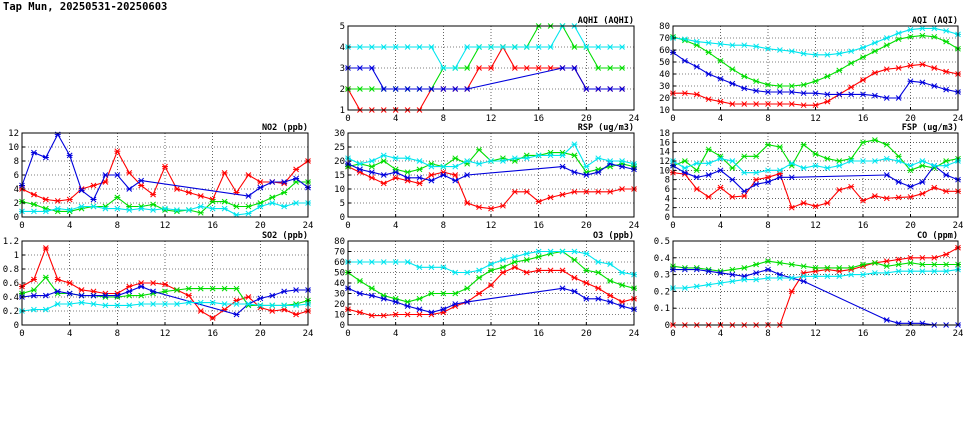 The width and height of the screenshot is (975, 447). I want to click on chart-title: CO (ppm), so click(937, 236).